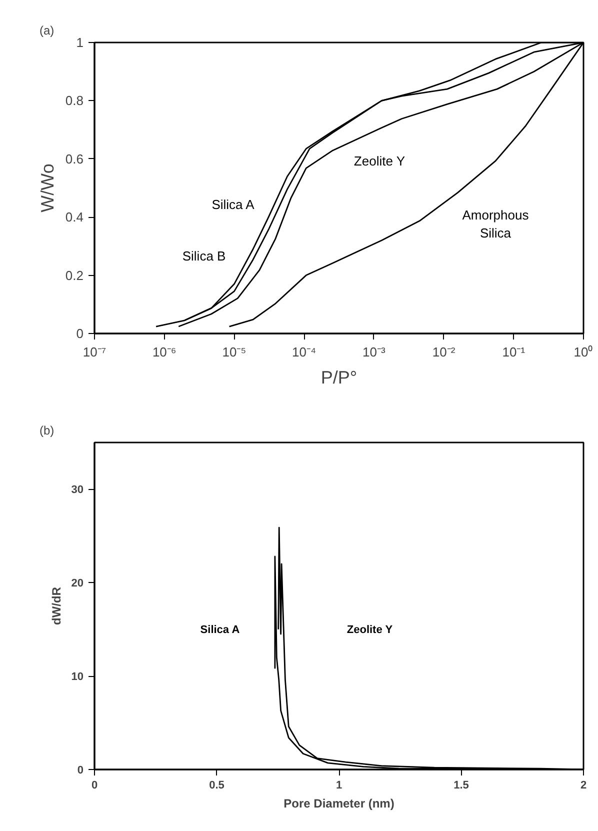  Describe the element at coordinates (47, 431) in the screenshot. I see `chart-title: (b)` at that location.